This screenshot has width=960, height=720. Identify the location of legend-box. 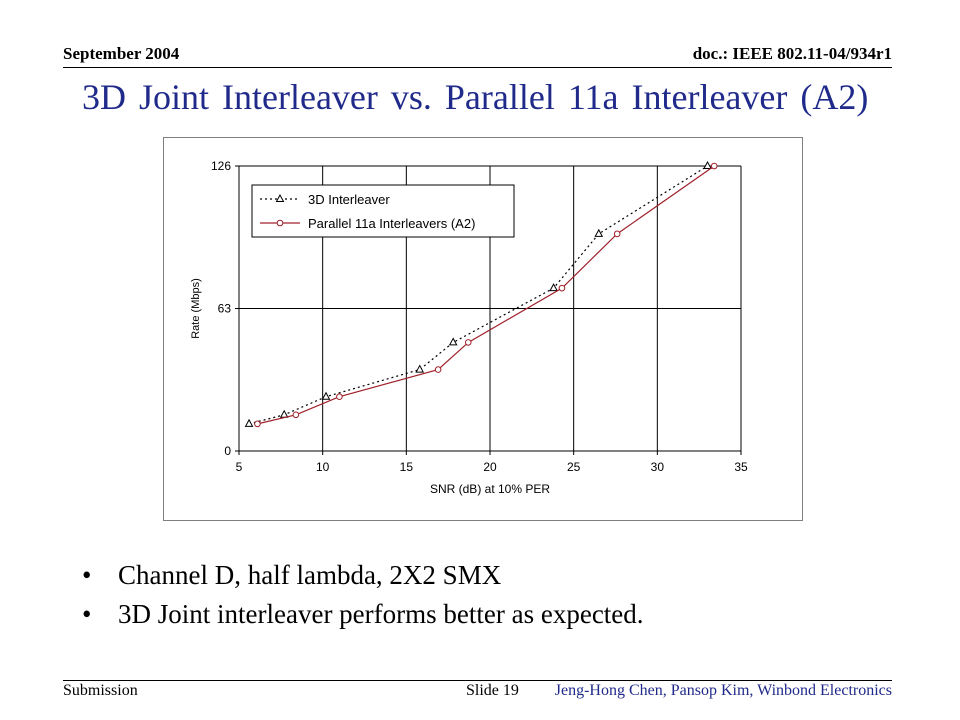
(383, 211).